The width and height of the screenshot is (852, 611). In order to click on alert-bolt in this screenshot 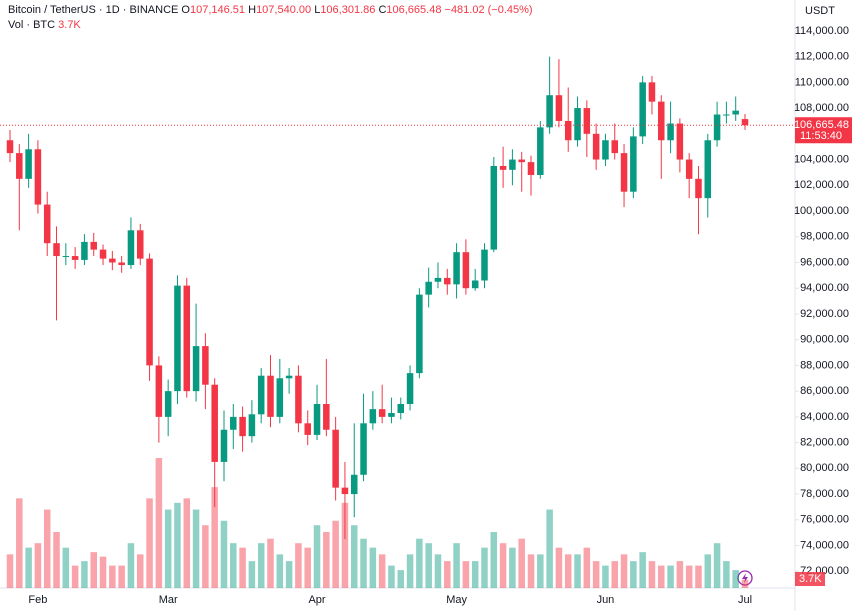, I will do `click(745, 578)`.